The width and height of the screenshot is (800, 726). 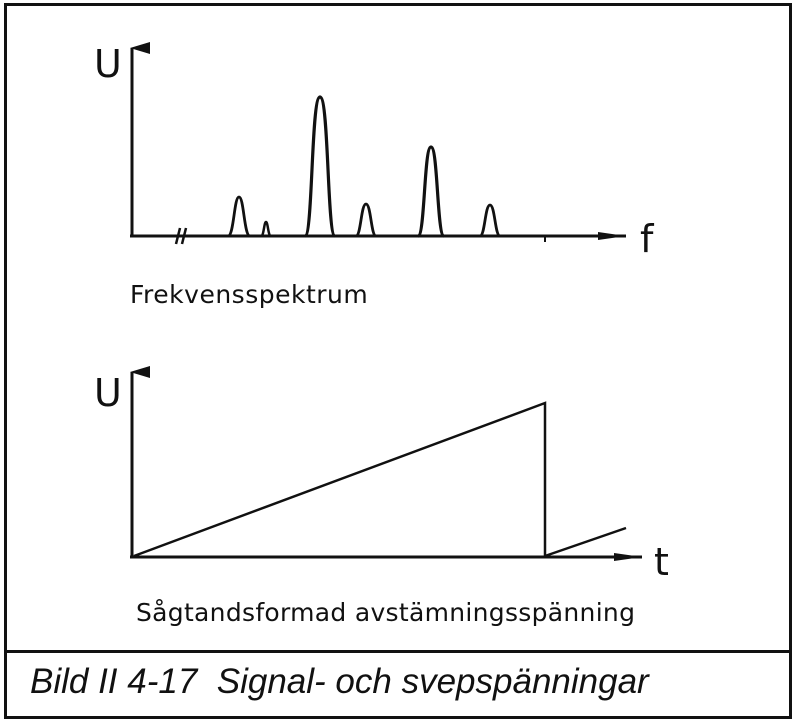 I want to click on spectrum-y-axis-label: U, so click(x=108, y=64).